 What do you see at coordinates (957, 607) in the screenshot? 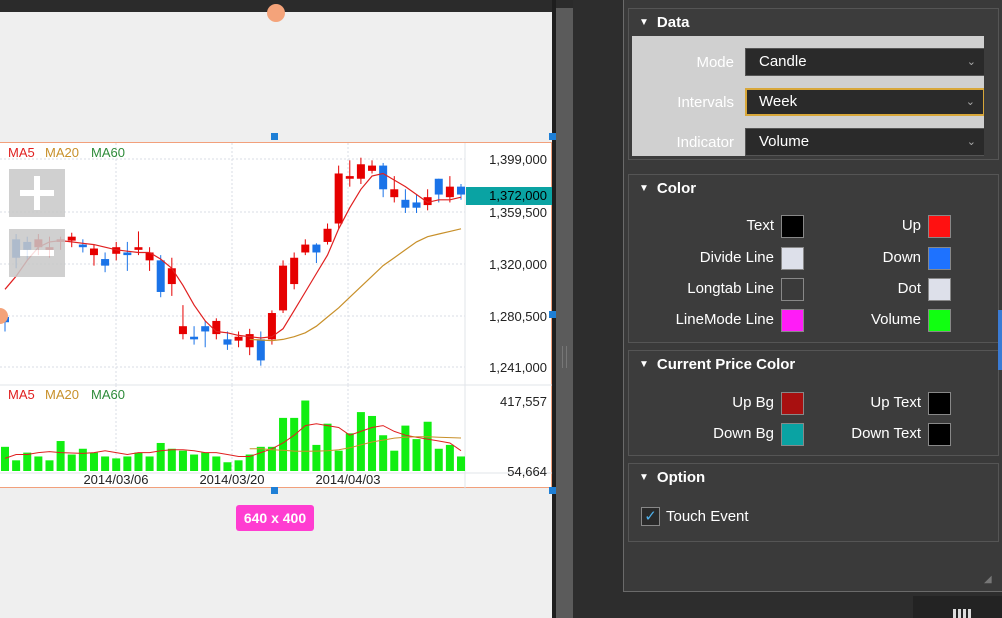
I see `bottom-strip` at bounding box center [957, 607].